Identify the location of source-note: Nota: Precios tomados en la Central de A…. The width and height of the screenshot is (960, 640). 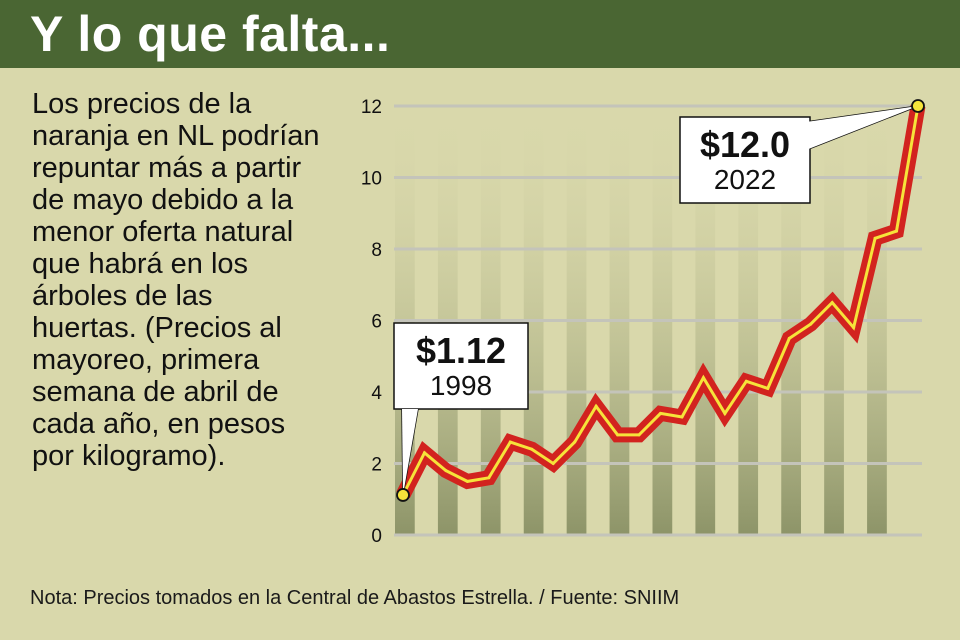
(355, 598).